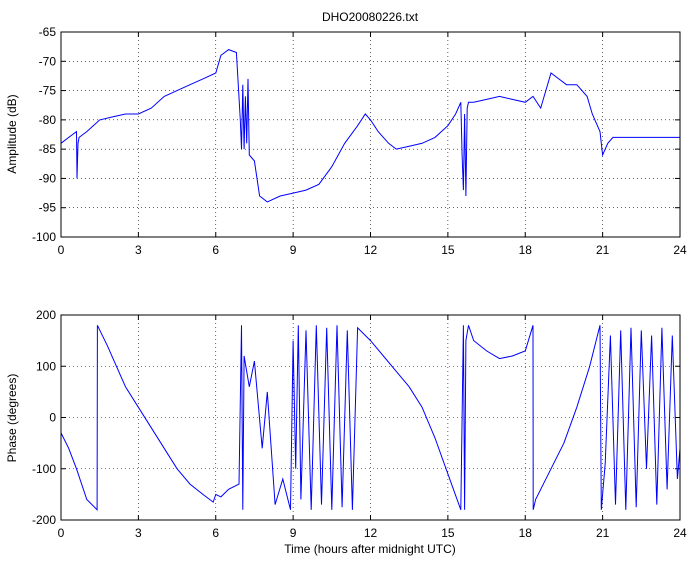 Image resolution: width=693 pixels, height=565 pixels. What do you see at coordinates (48, 32) in the screenshot?
I see `amplitude-y-tick-label: -65` at bounding box center [48, 32].